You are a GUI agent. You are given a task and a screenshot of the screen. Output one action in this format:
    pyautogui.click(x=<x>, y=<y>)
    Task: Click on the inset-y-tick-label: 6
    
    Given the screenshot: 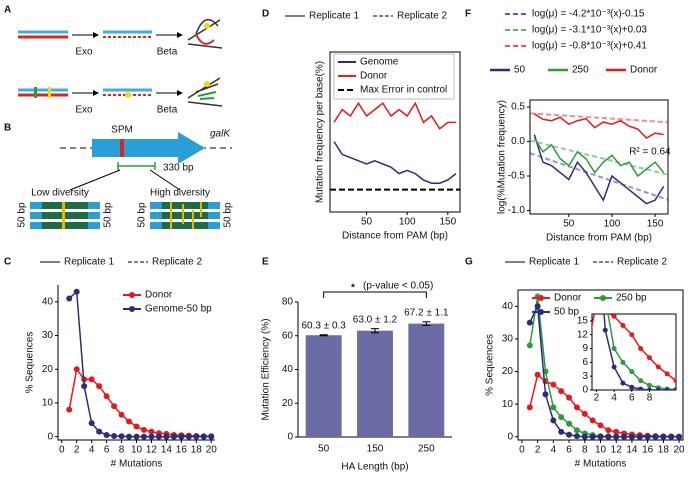 What is the action you would take?
    pyautogui.click(x=585, y=362)
    